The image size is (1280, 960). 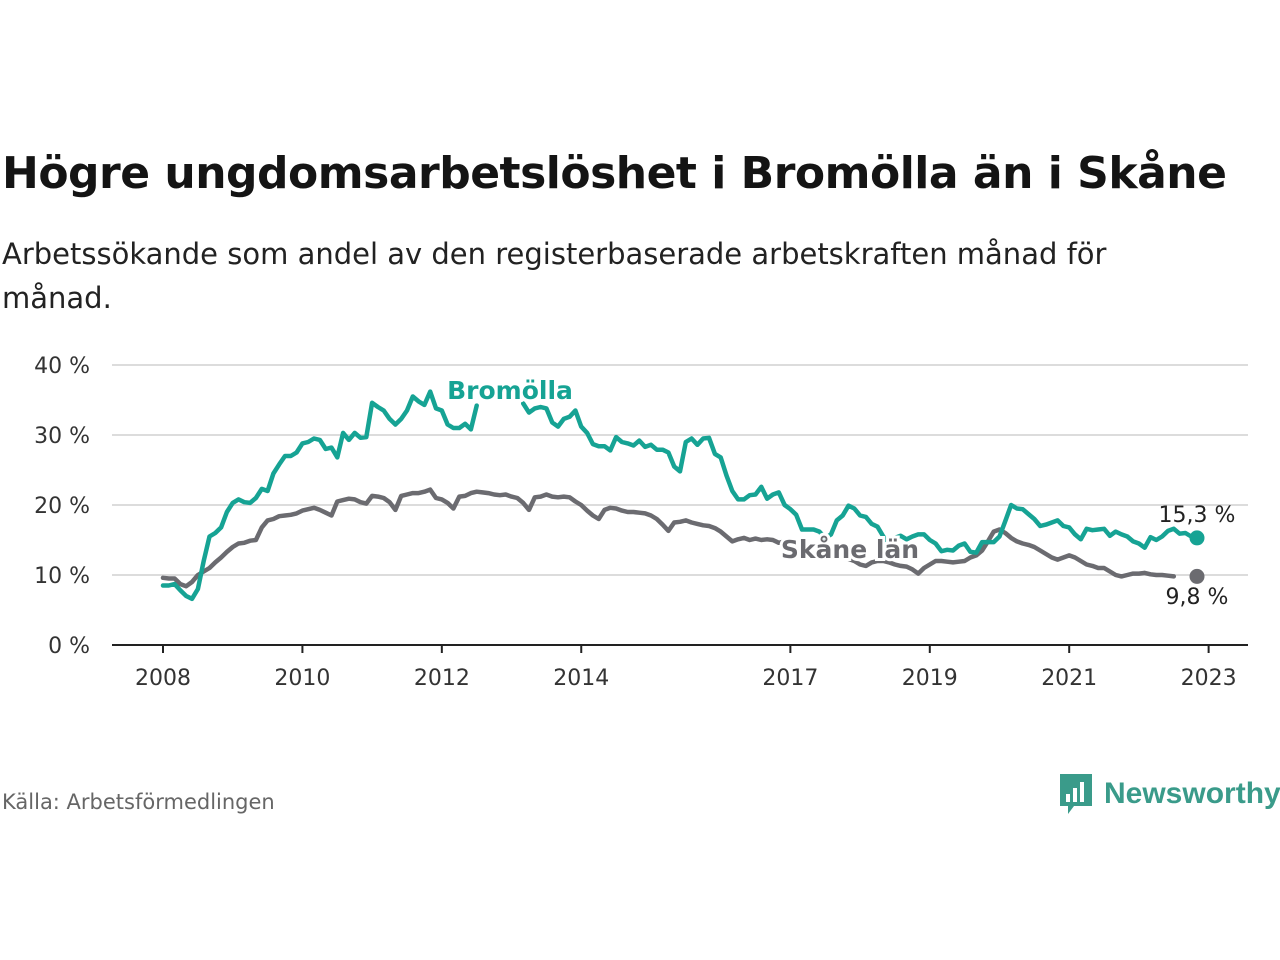 What do you see at coordinates (163, 678) in the screenshot?
I see `x-tick-label: 2008` at bounding box center [163, 678].